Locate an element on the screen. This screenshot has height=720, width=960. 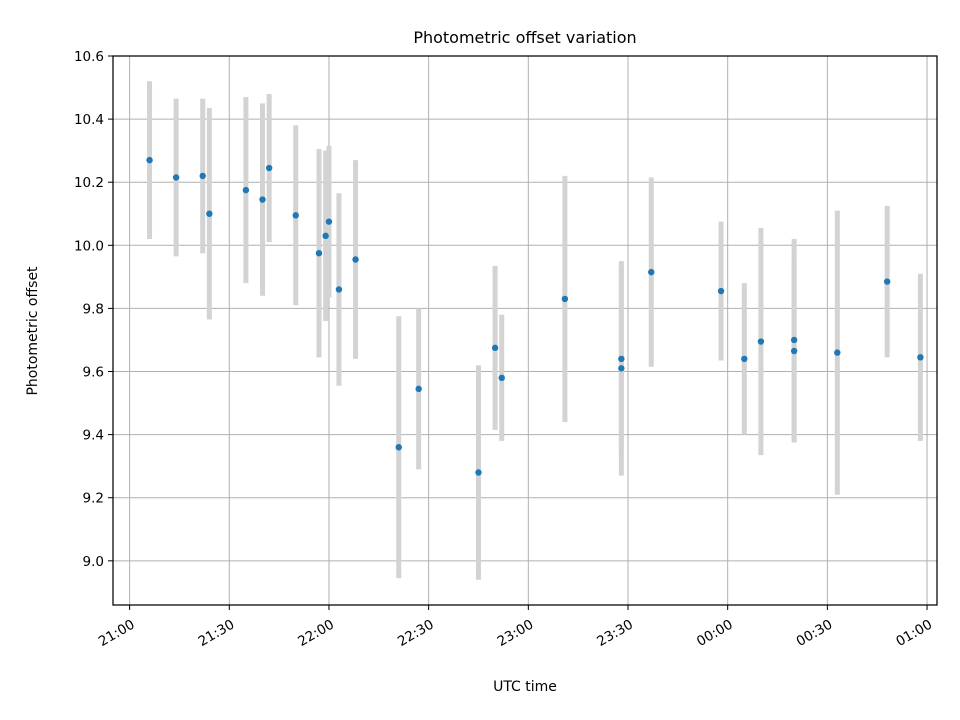
y-tick-label: 10.6 is located at coordinates (89, 57).